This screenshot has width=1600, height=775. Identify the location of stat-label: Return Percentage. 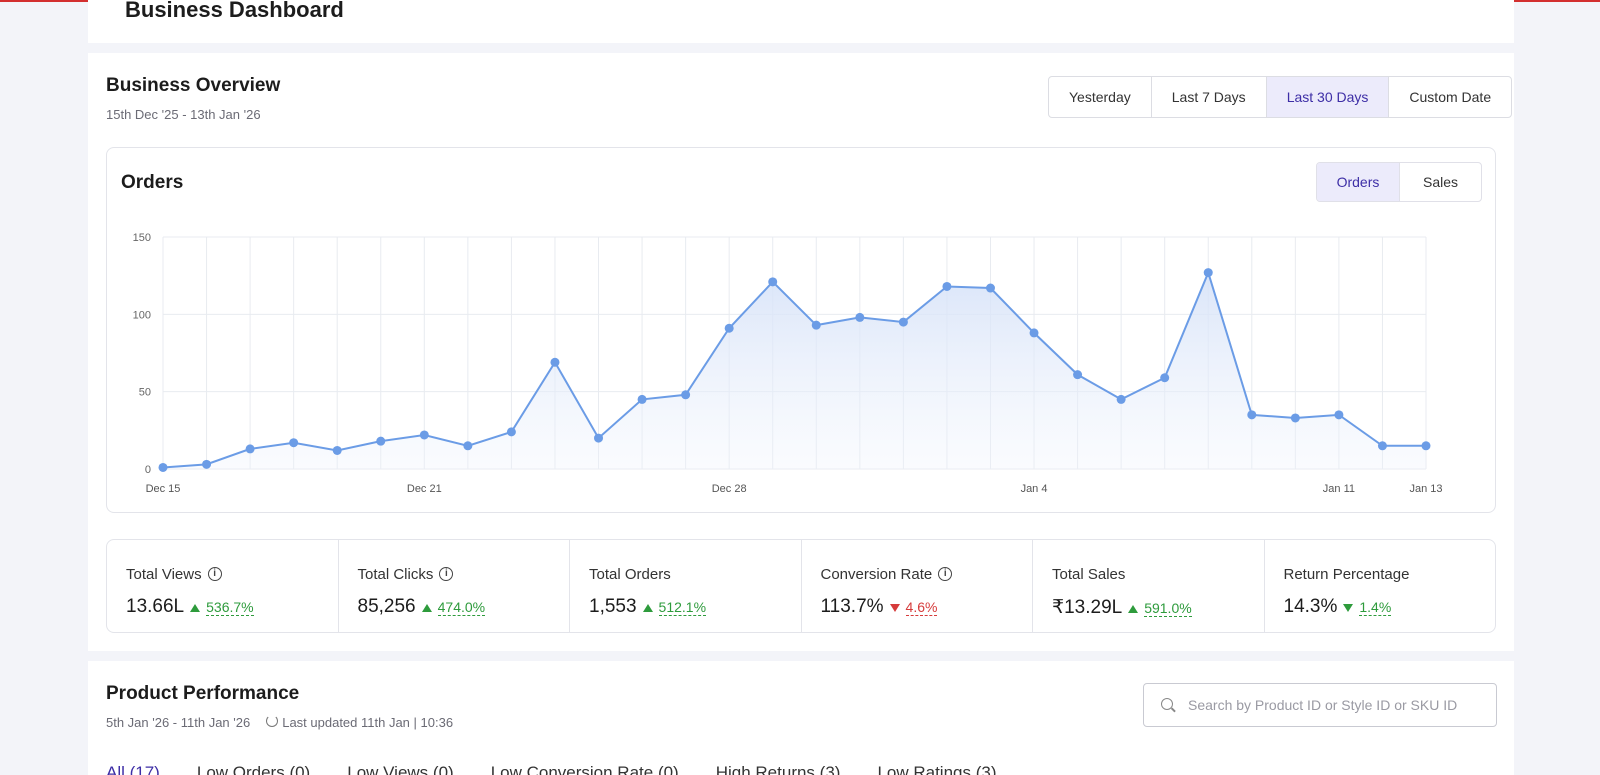
(1390, 574).